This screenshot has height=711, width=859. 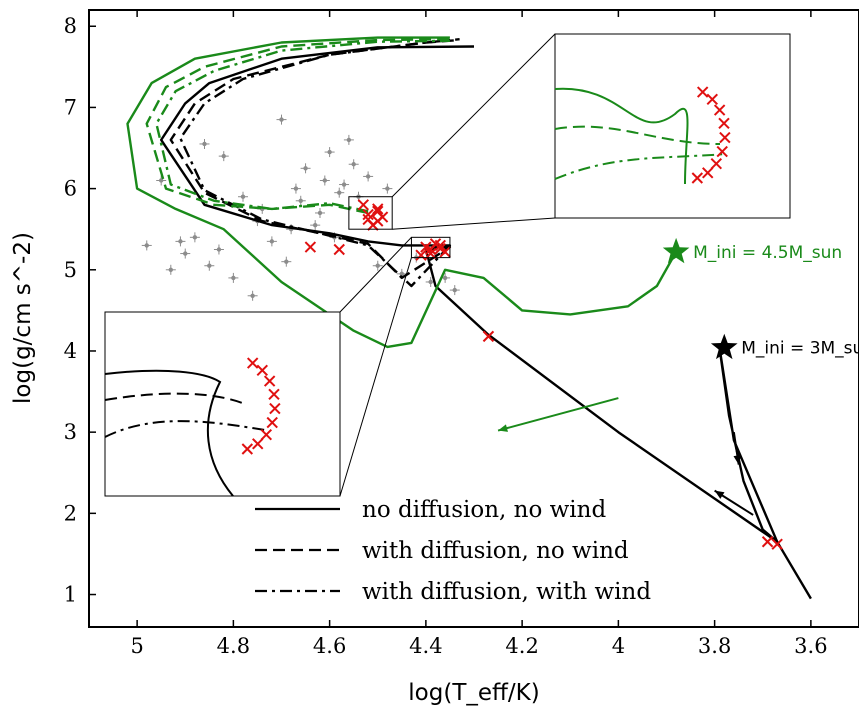 I want to click on zoom-source-box, so click(x=370, y=213).